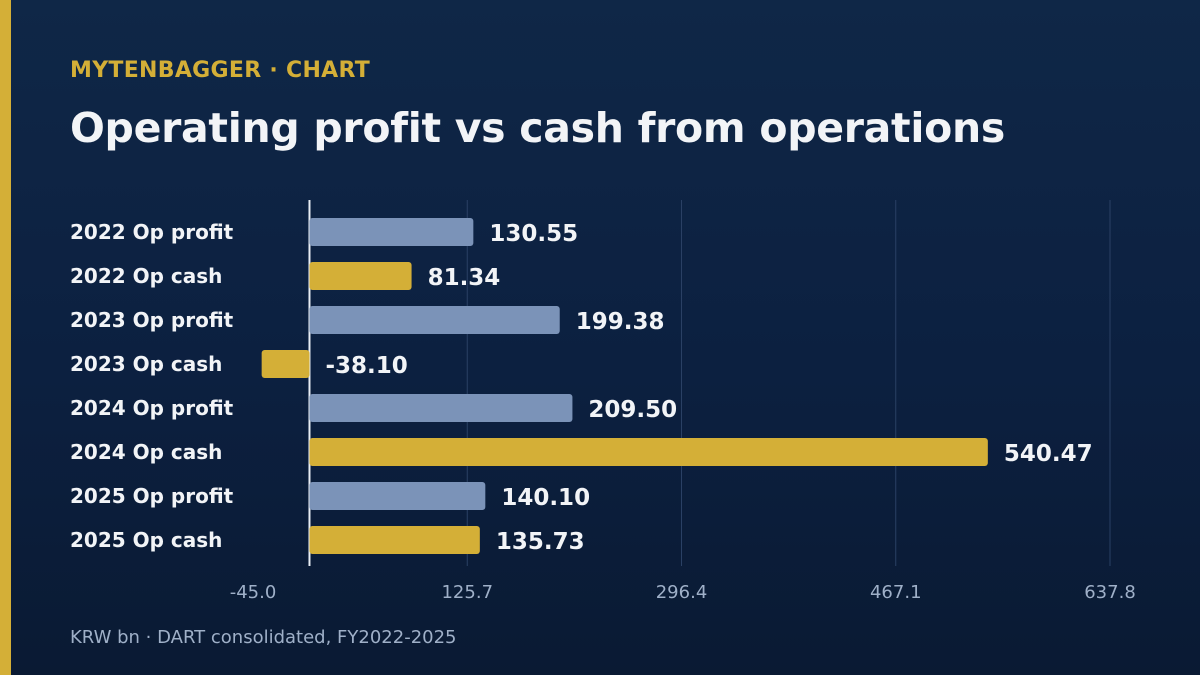 This screenshot has width=1200, height=675. What do you see at coordinates (366, 366) in the screenshot?
I see `value-label: -38.10` at bounding box center [366, 366].